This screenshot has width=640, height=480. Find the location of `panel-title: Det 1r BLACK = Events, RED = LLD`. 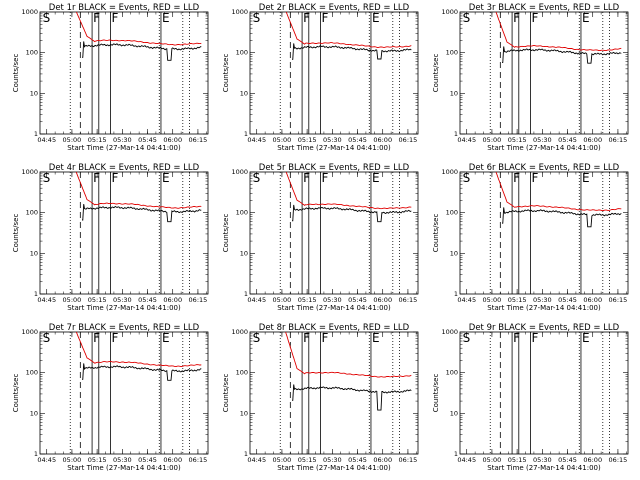

panel-title: Det 1r BLACK = Events, RED = LLD is located at coordinates (124, 8).